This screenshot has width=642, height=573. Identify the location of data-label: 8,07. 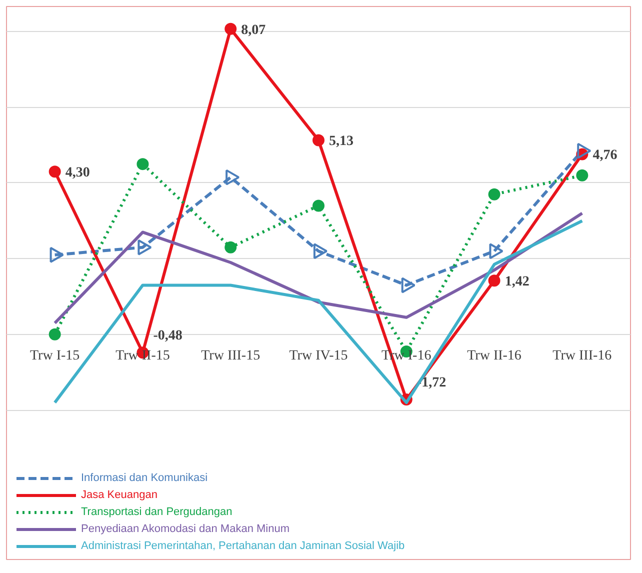
(253, 30).